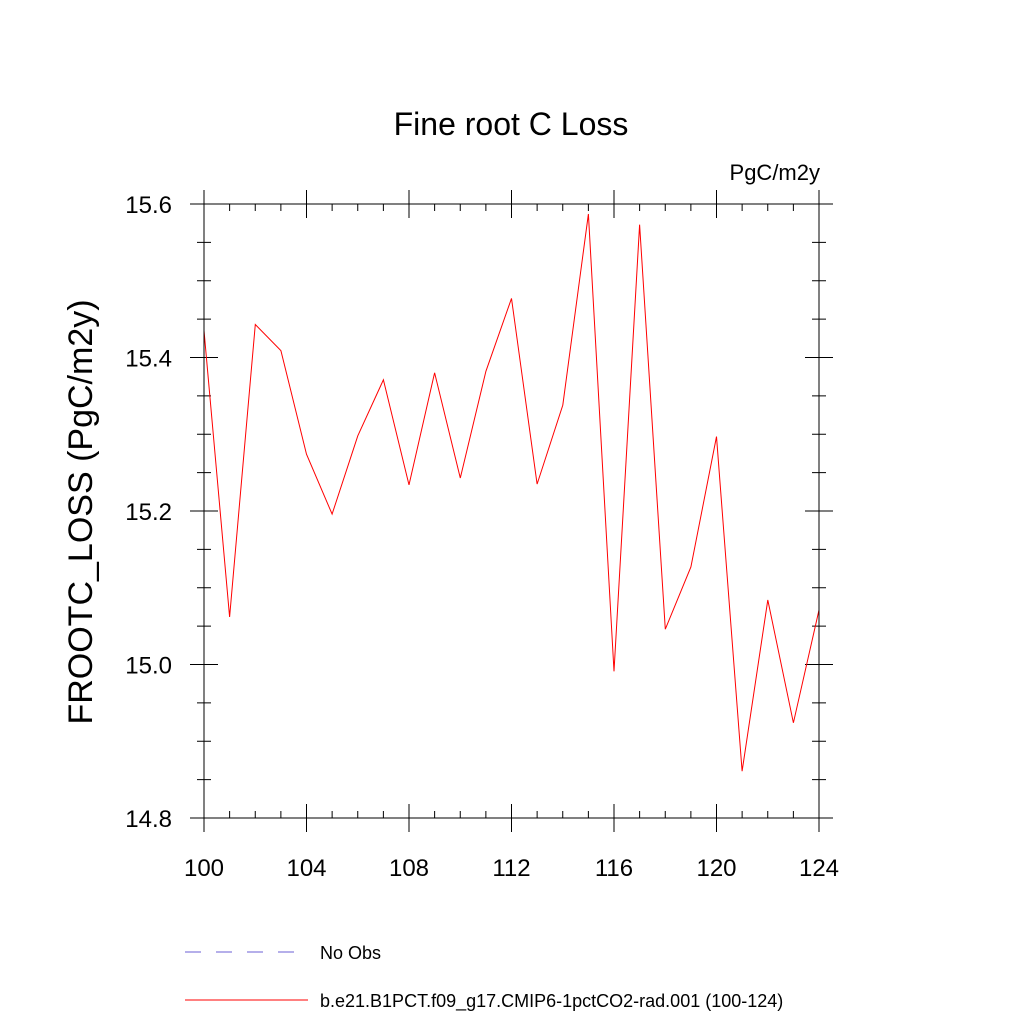 This screenshot has width=1024, height=1024. Describe the element at coordinates (511, 124) in the screenshot. I see `chart-title: Fine root C Loss` at that location.